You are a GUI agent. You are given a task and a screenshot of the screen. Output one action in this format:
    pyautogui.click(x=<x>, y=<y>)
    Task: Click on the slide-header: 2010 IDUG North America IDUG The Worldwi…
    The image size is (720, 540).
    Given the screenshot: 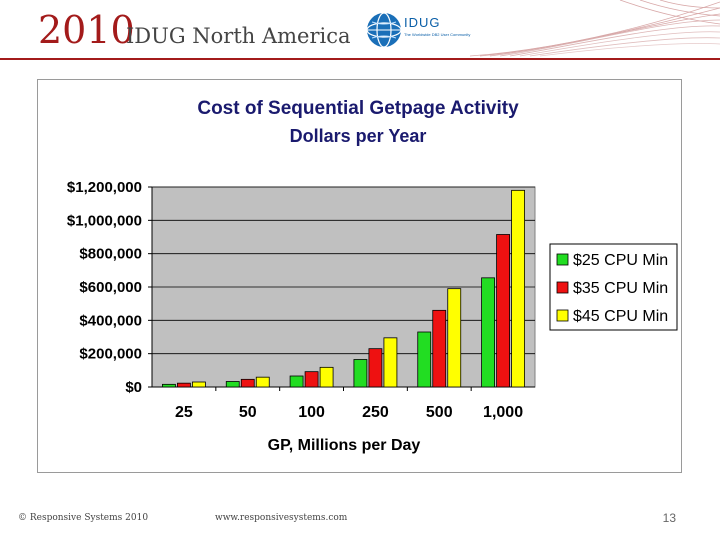 What is the action you would take?
    pyautogui.click(x=360, y=31)
    